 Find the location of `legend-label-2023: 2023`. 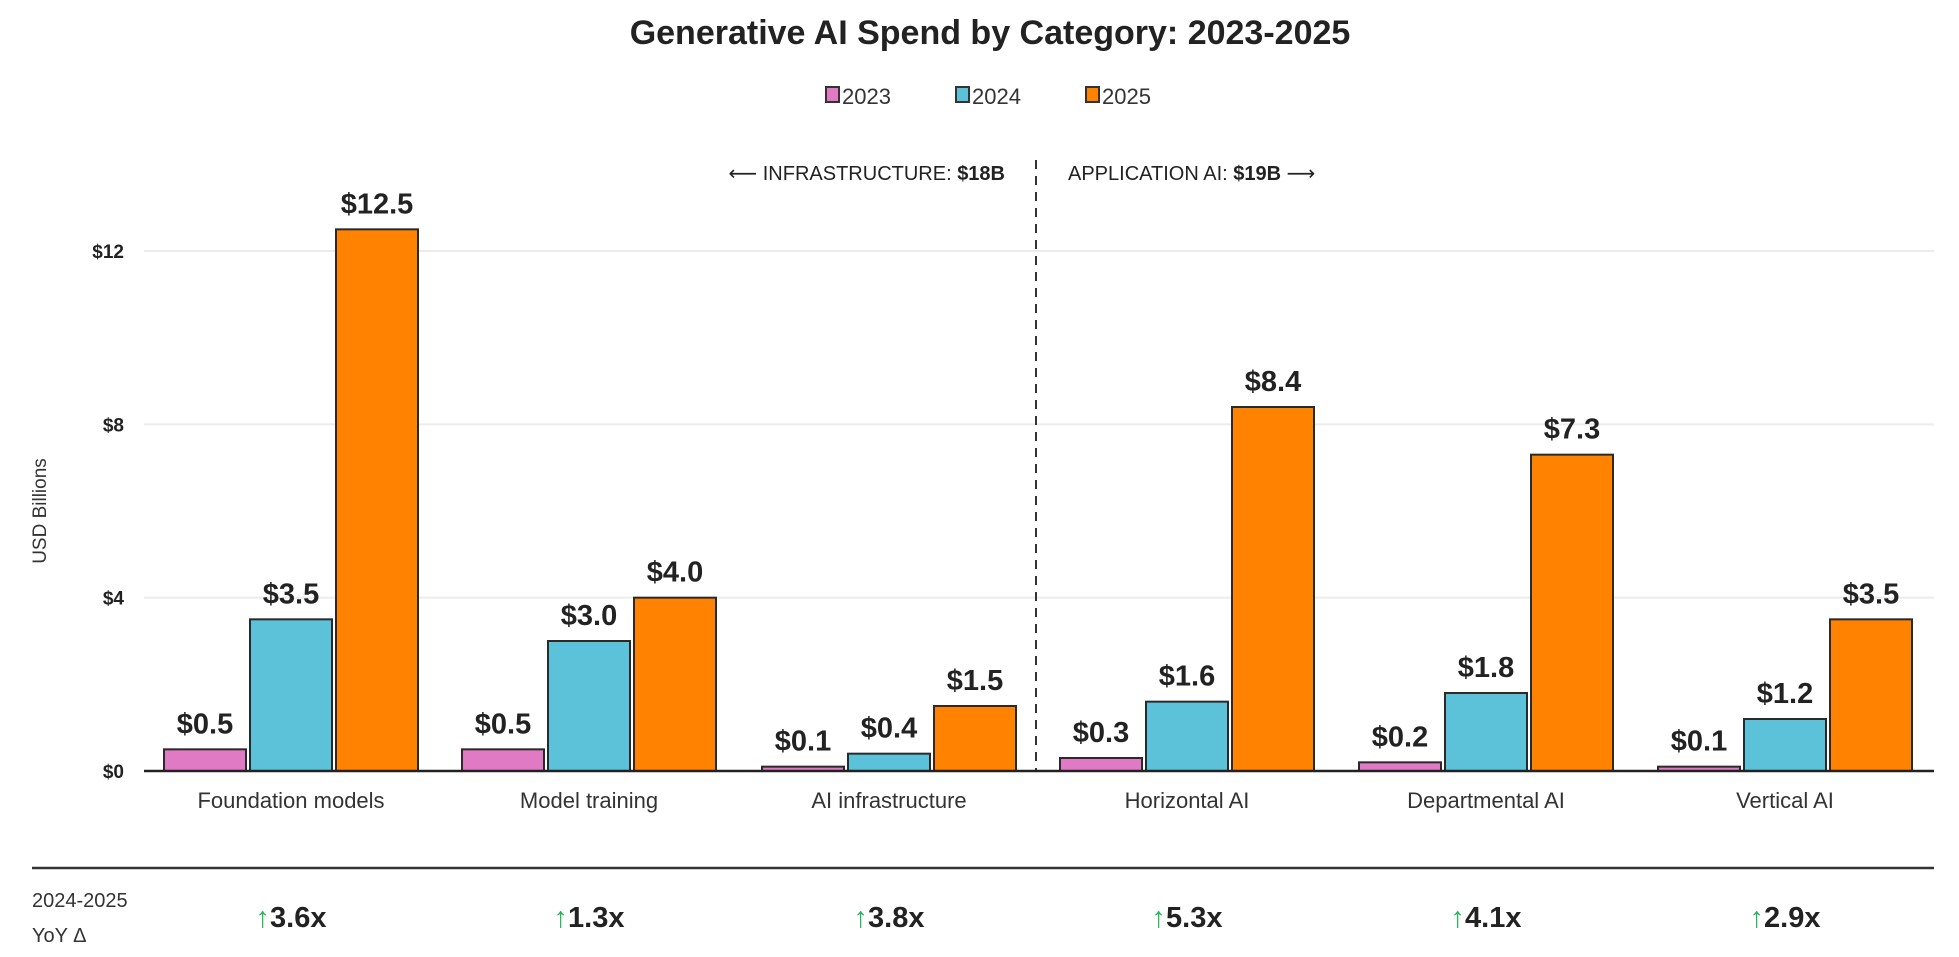

legend-label-2023: 2023 is located at coordinates (866, 96).